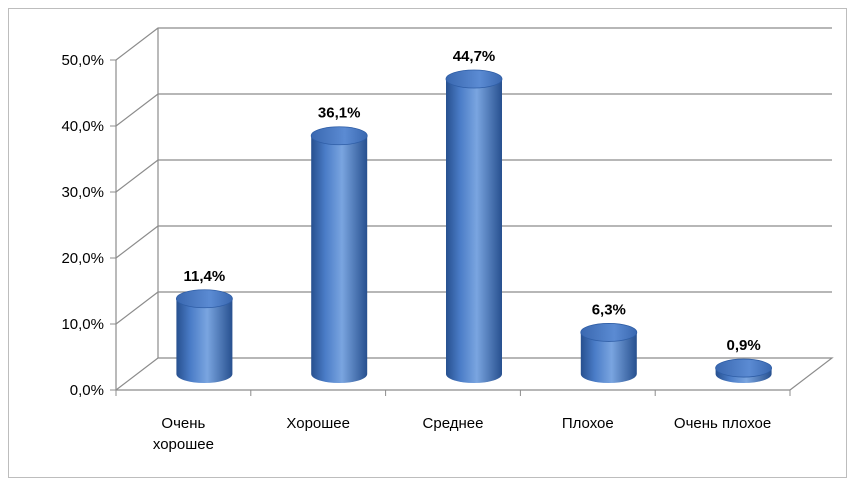 The width and height of the screenshot is (857, 488). What do you see at coordinates (453, 423) in the screenshot?
I see `x-tick-label: Среднее` at bounding box center [453, 423].